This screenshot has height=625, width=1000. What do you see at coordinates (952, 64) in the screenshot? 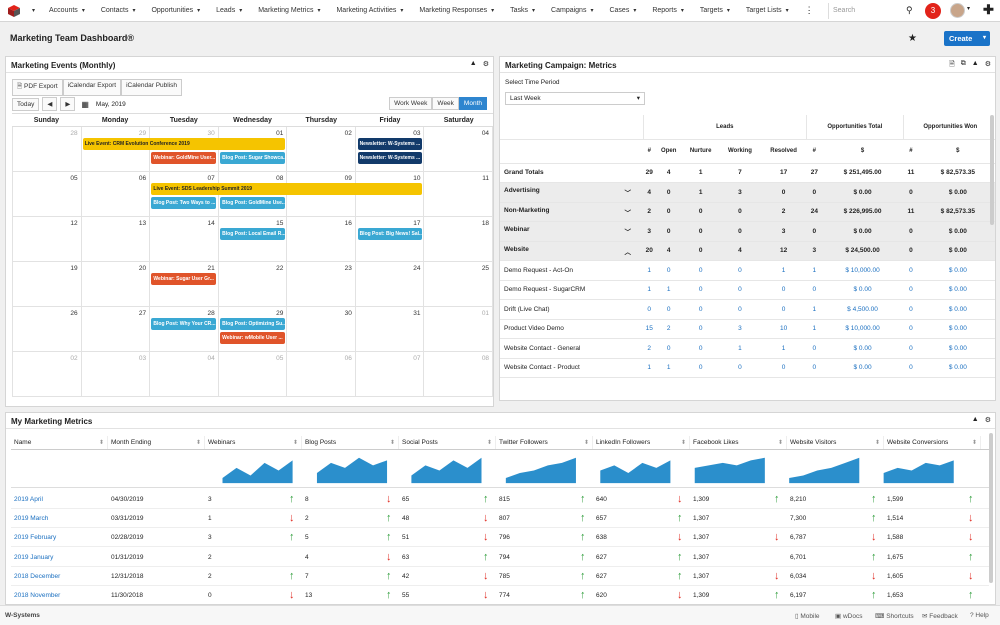
I see `export-icon: 🗎` at bounding box center [952, 64].